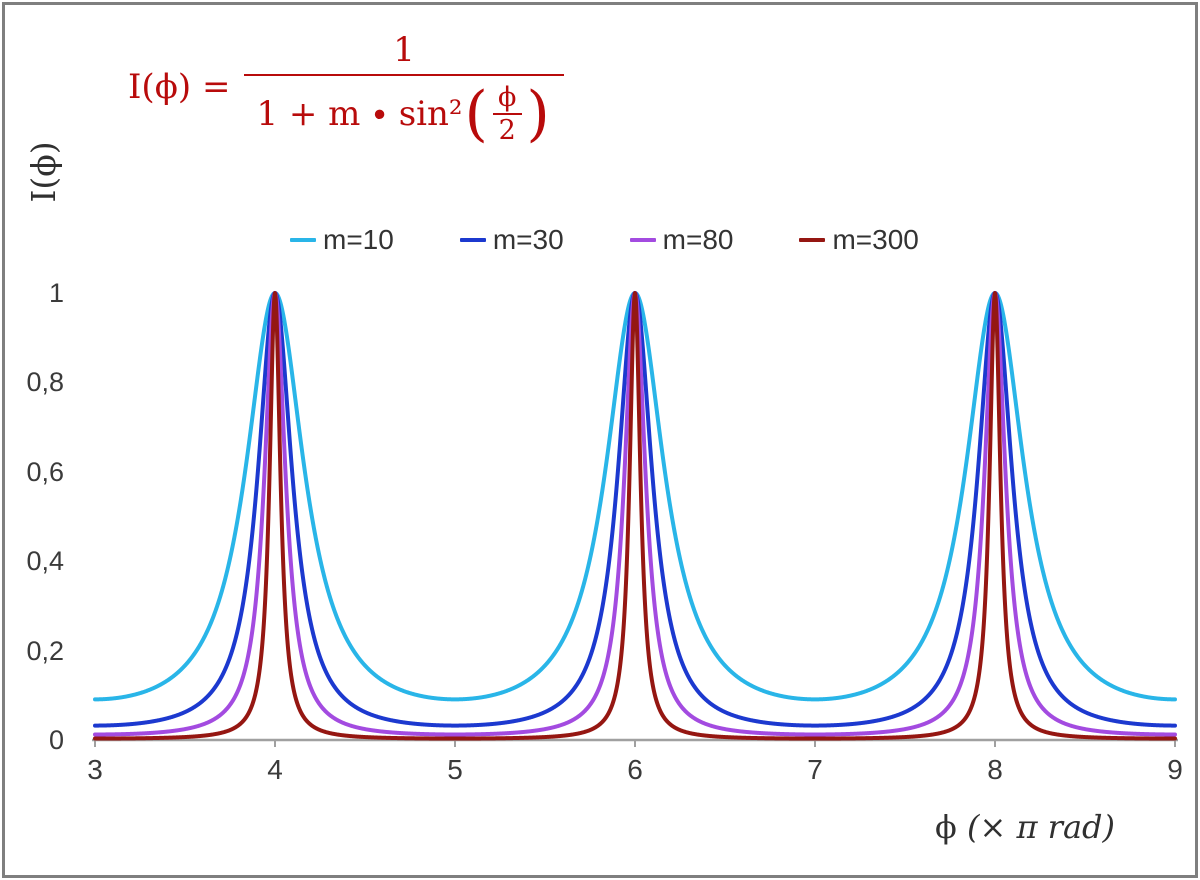  I want to click on inner-denominator: 2, so click(507, 128).